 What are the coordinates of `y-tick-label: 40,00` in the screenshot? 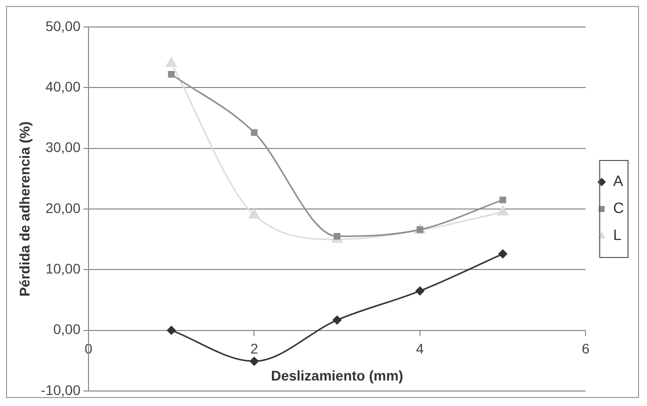 It's located at (63, 86).